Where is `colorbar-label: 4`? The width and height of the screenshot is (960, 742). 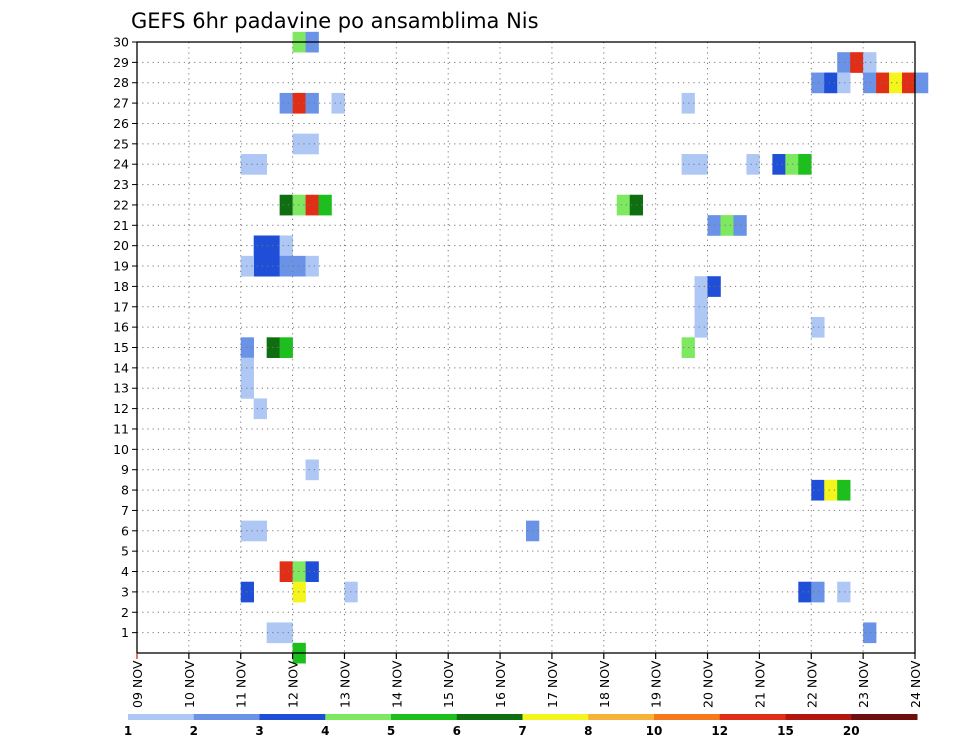 colorbar-label: 4 is located at coordinates (325, 731).